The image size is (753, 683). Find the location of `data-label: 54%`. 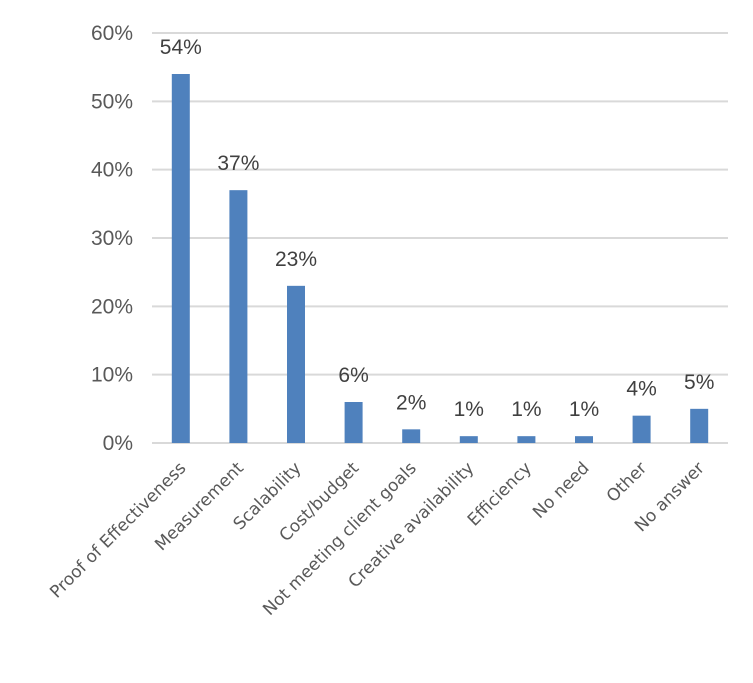

data-label: 54% is located at coordinates (181, 47).